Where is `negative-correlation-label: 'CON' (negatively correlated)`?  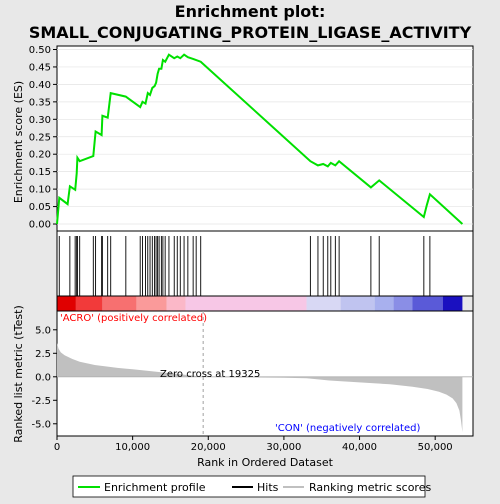 negative-correlation-label: 'CON' (negatively correlated) is located at coordinates (347, 428).